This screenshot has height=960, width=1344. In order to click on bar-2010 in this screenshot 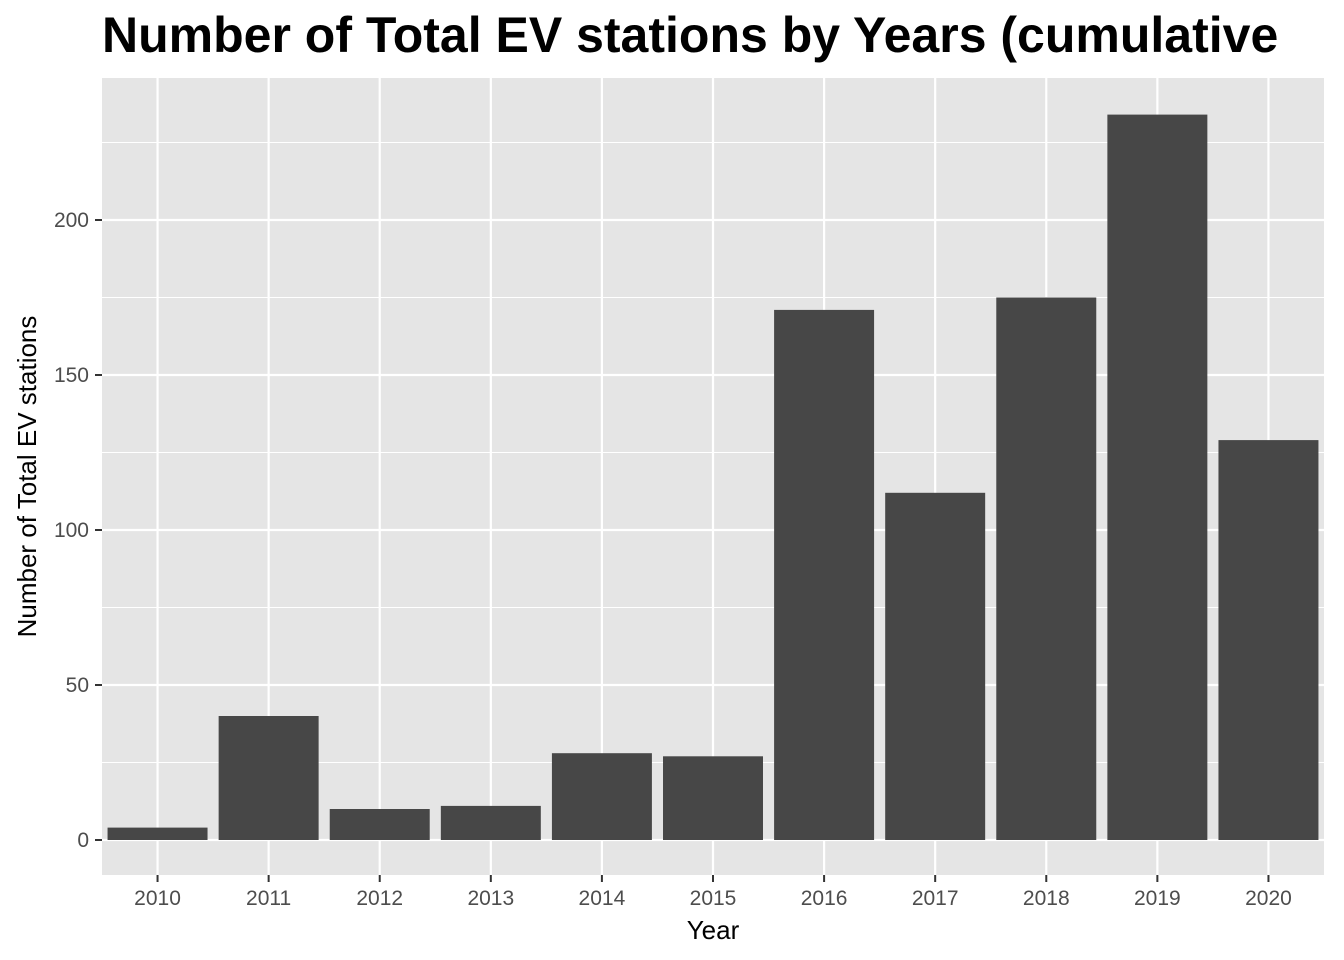, I will do `click(157, 833)`.